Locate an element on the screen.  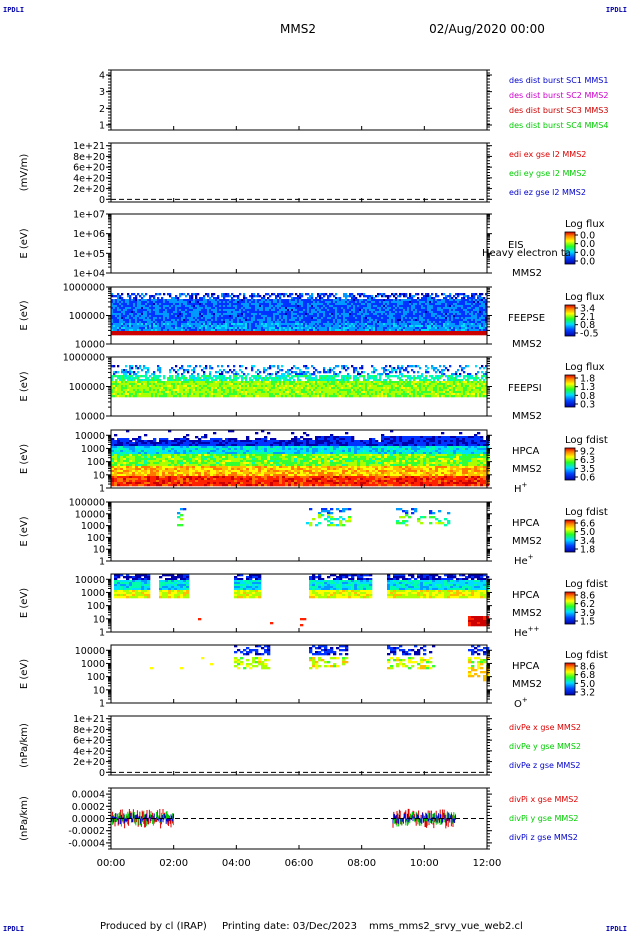
corner-mark-tl: IPDLI is located at coordinates (13, 10).